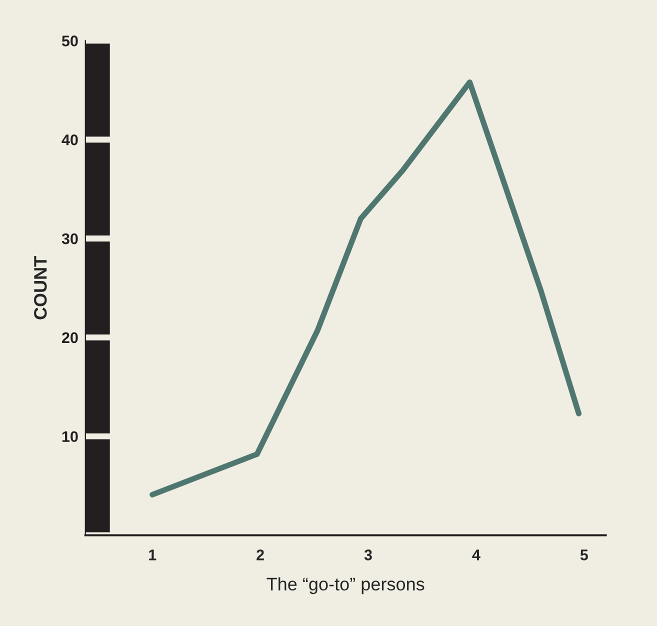  Describe the element at coordinates (345, 585) in the screenshot. I see `x-axis-title: The “go-to” persons` at that location.